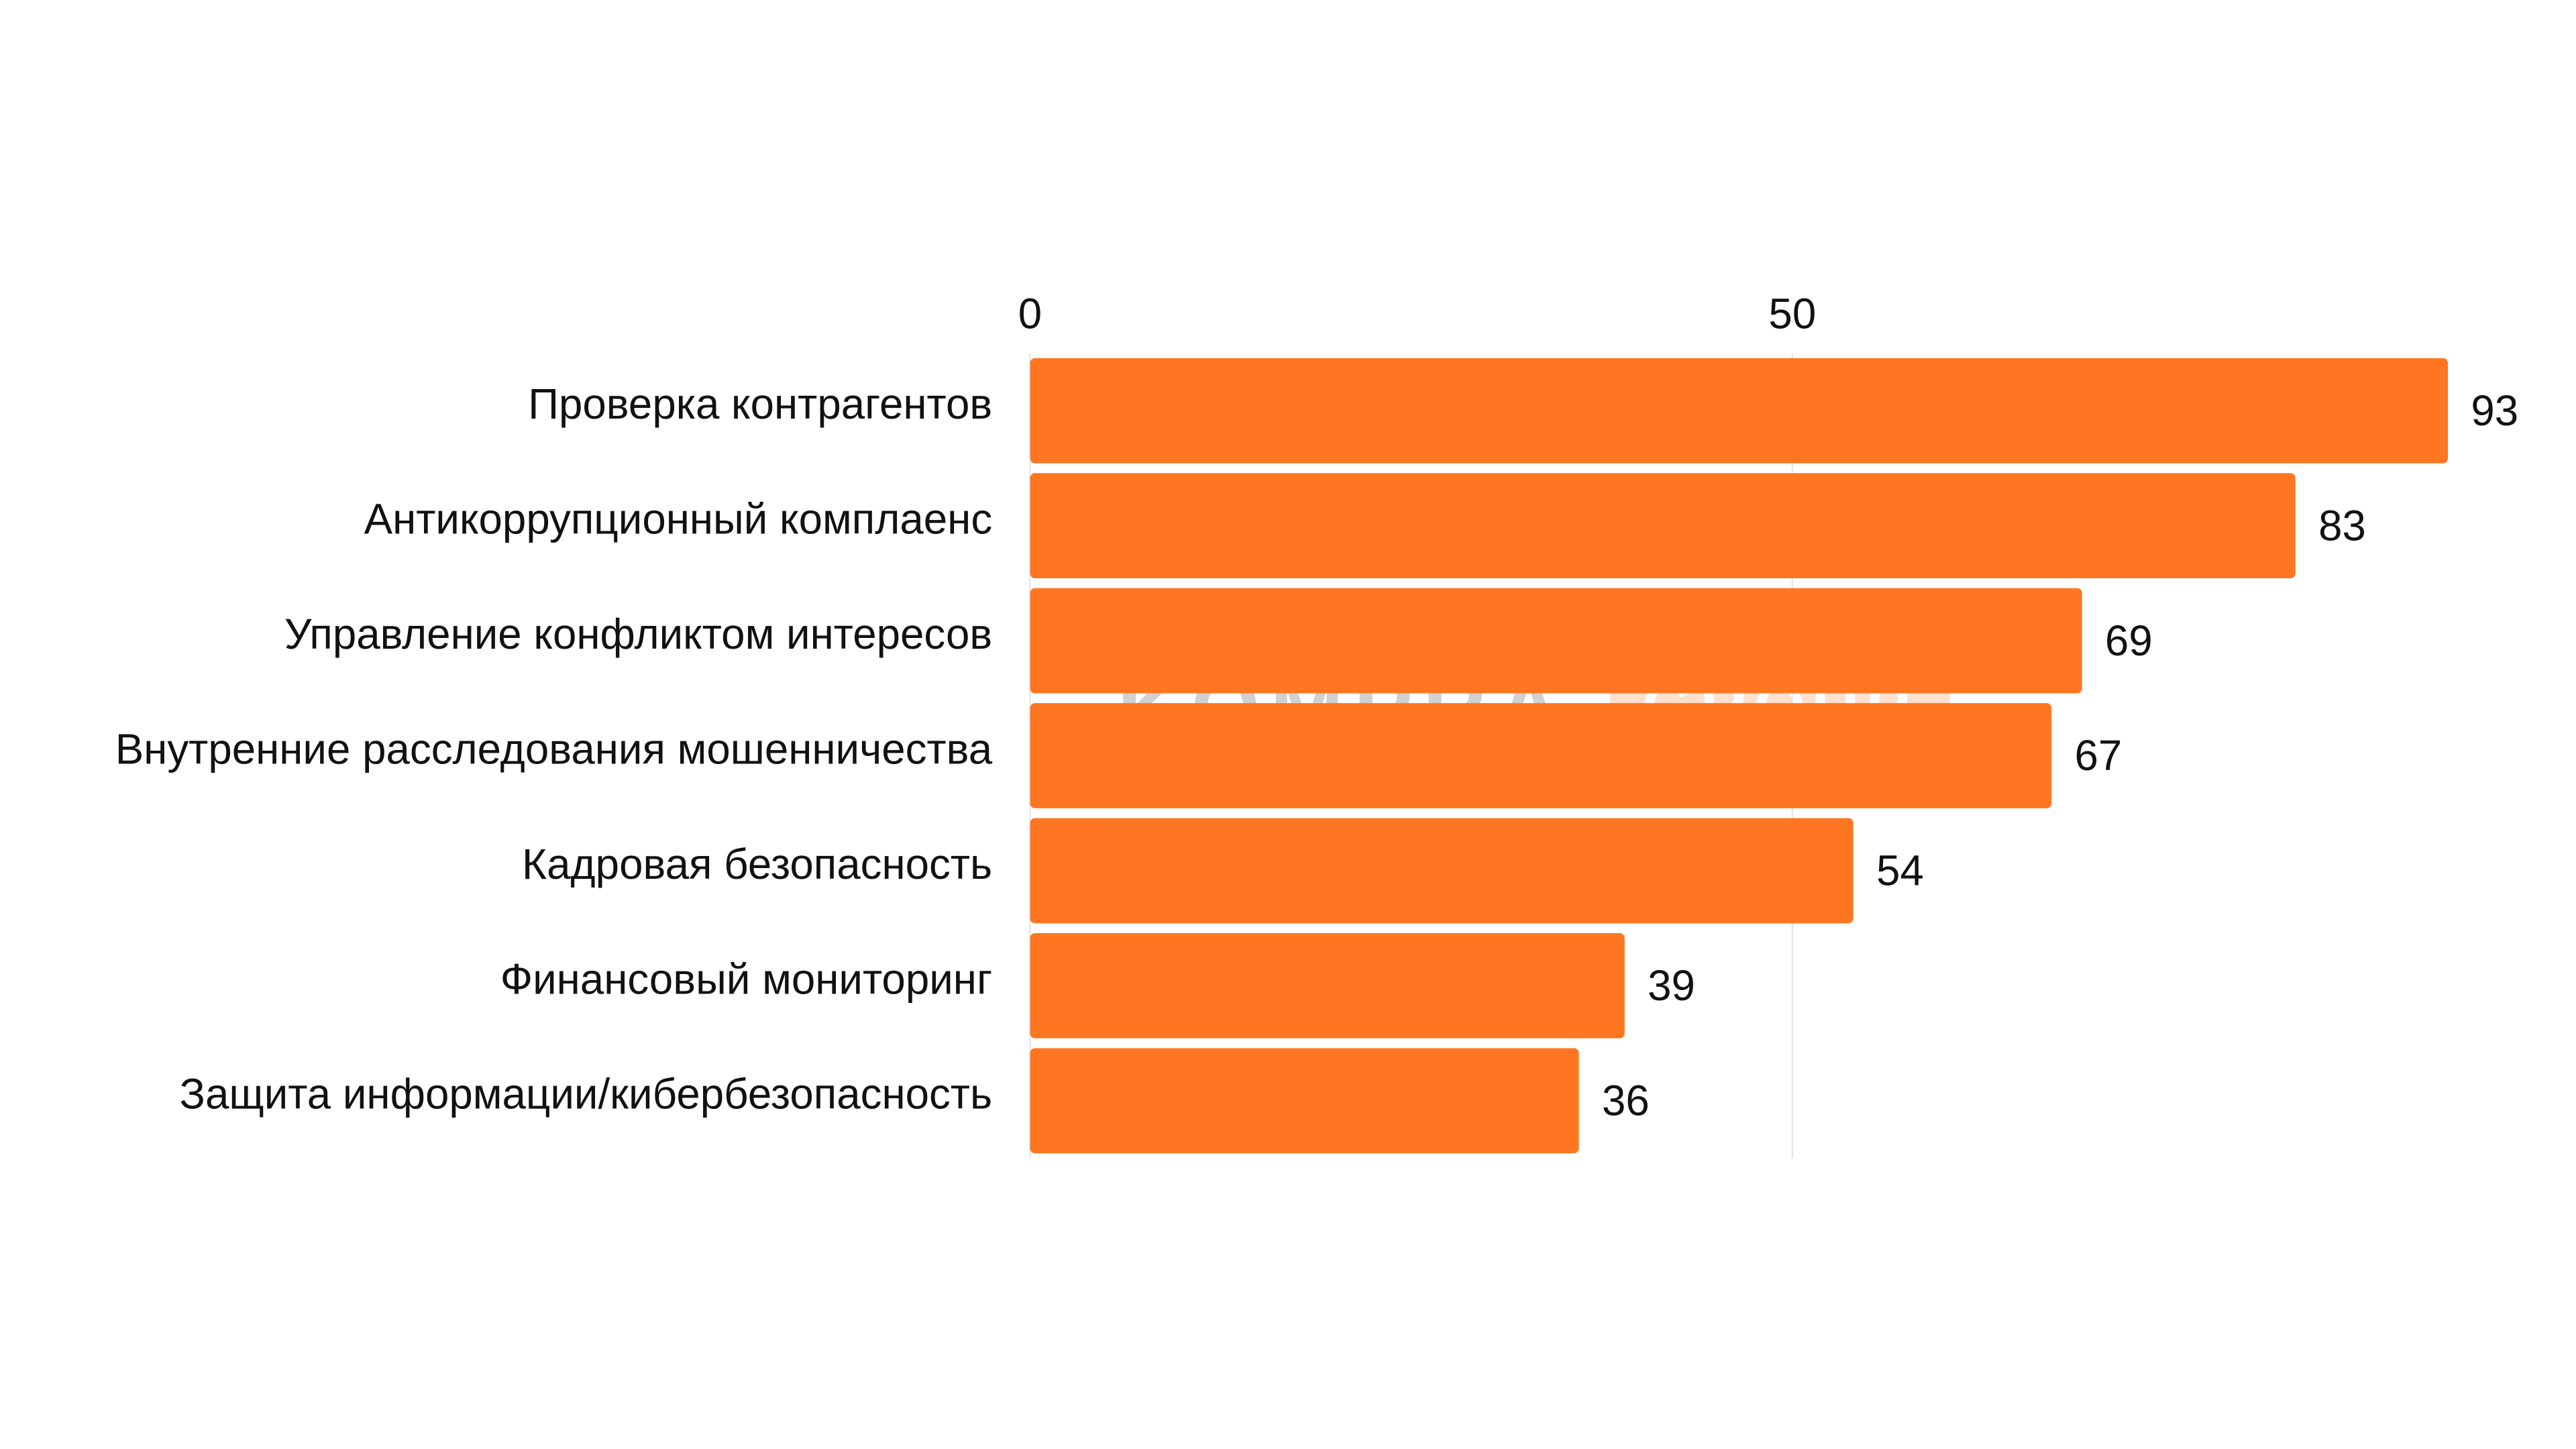 Image resolution: width=2576 pixels, height=1449 pixels. Describe the element at coordinates (586, 1094) in the screenshot. I see `y-tick-label: Защита информации/кибербезопасность` at that location.